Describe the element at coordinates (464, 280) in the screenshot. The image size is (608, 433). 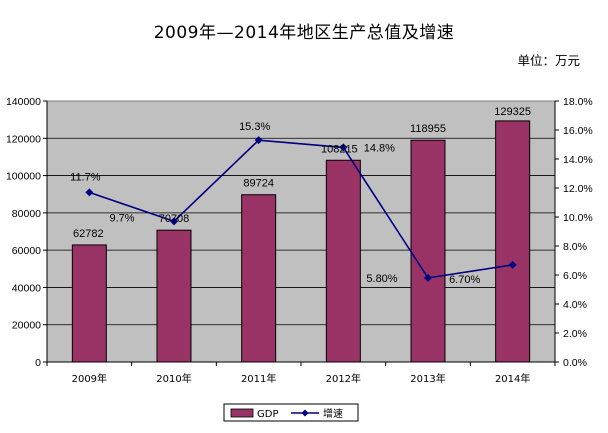
I see `data-label-growth: 6.70%` at that location.